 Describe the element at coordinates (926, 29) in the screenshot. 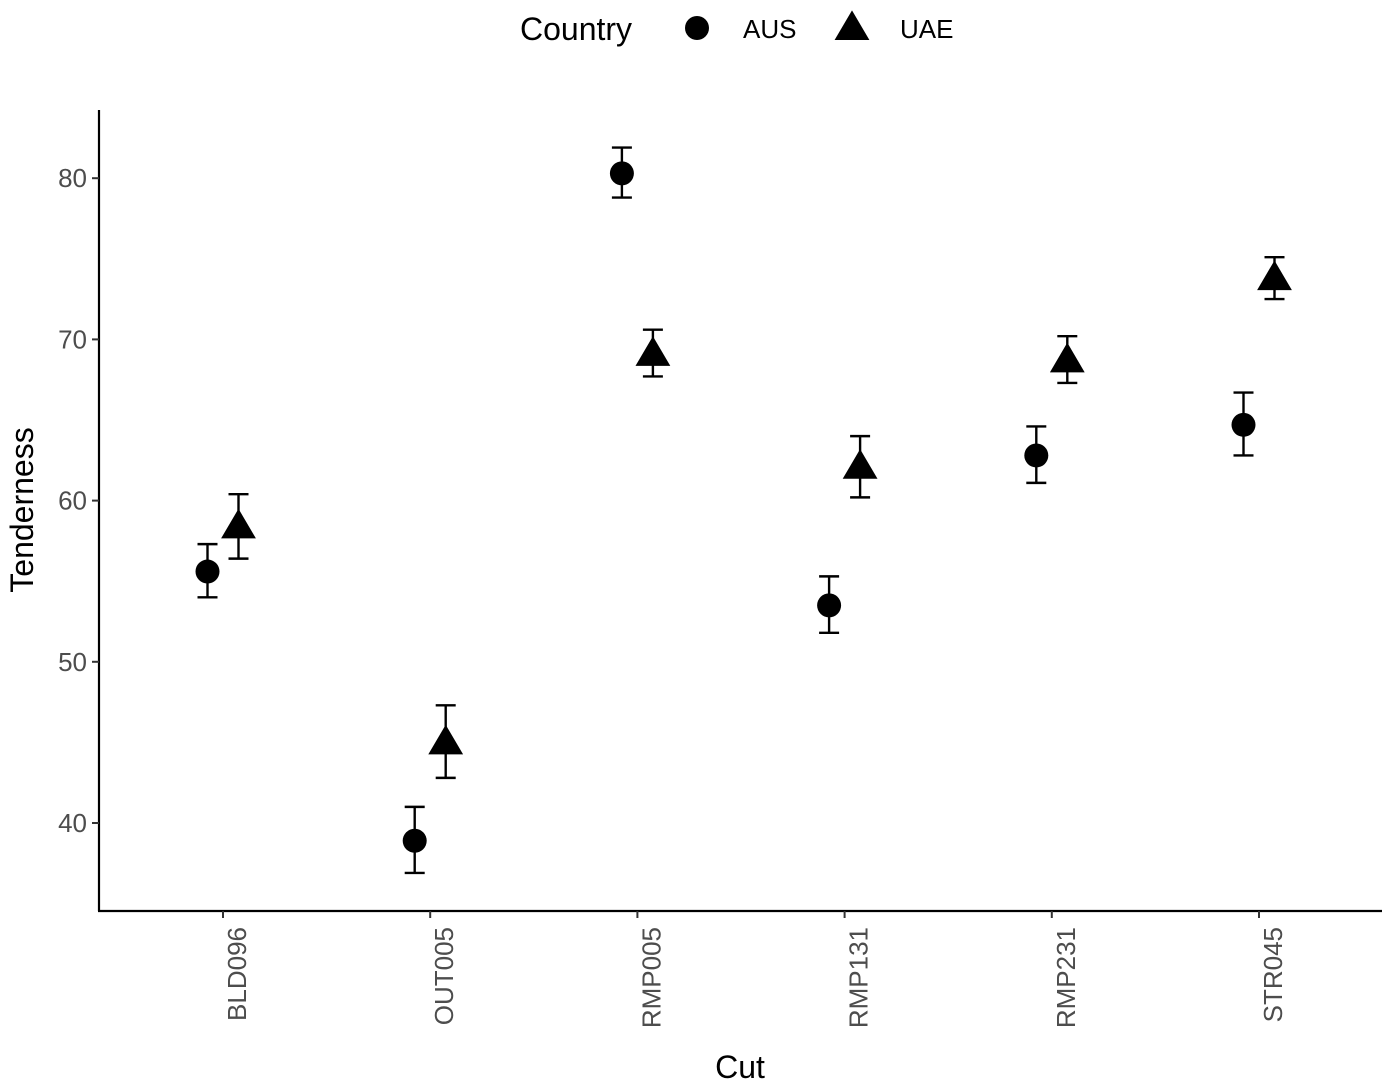

I see `legend-label: UAE` at that location.